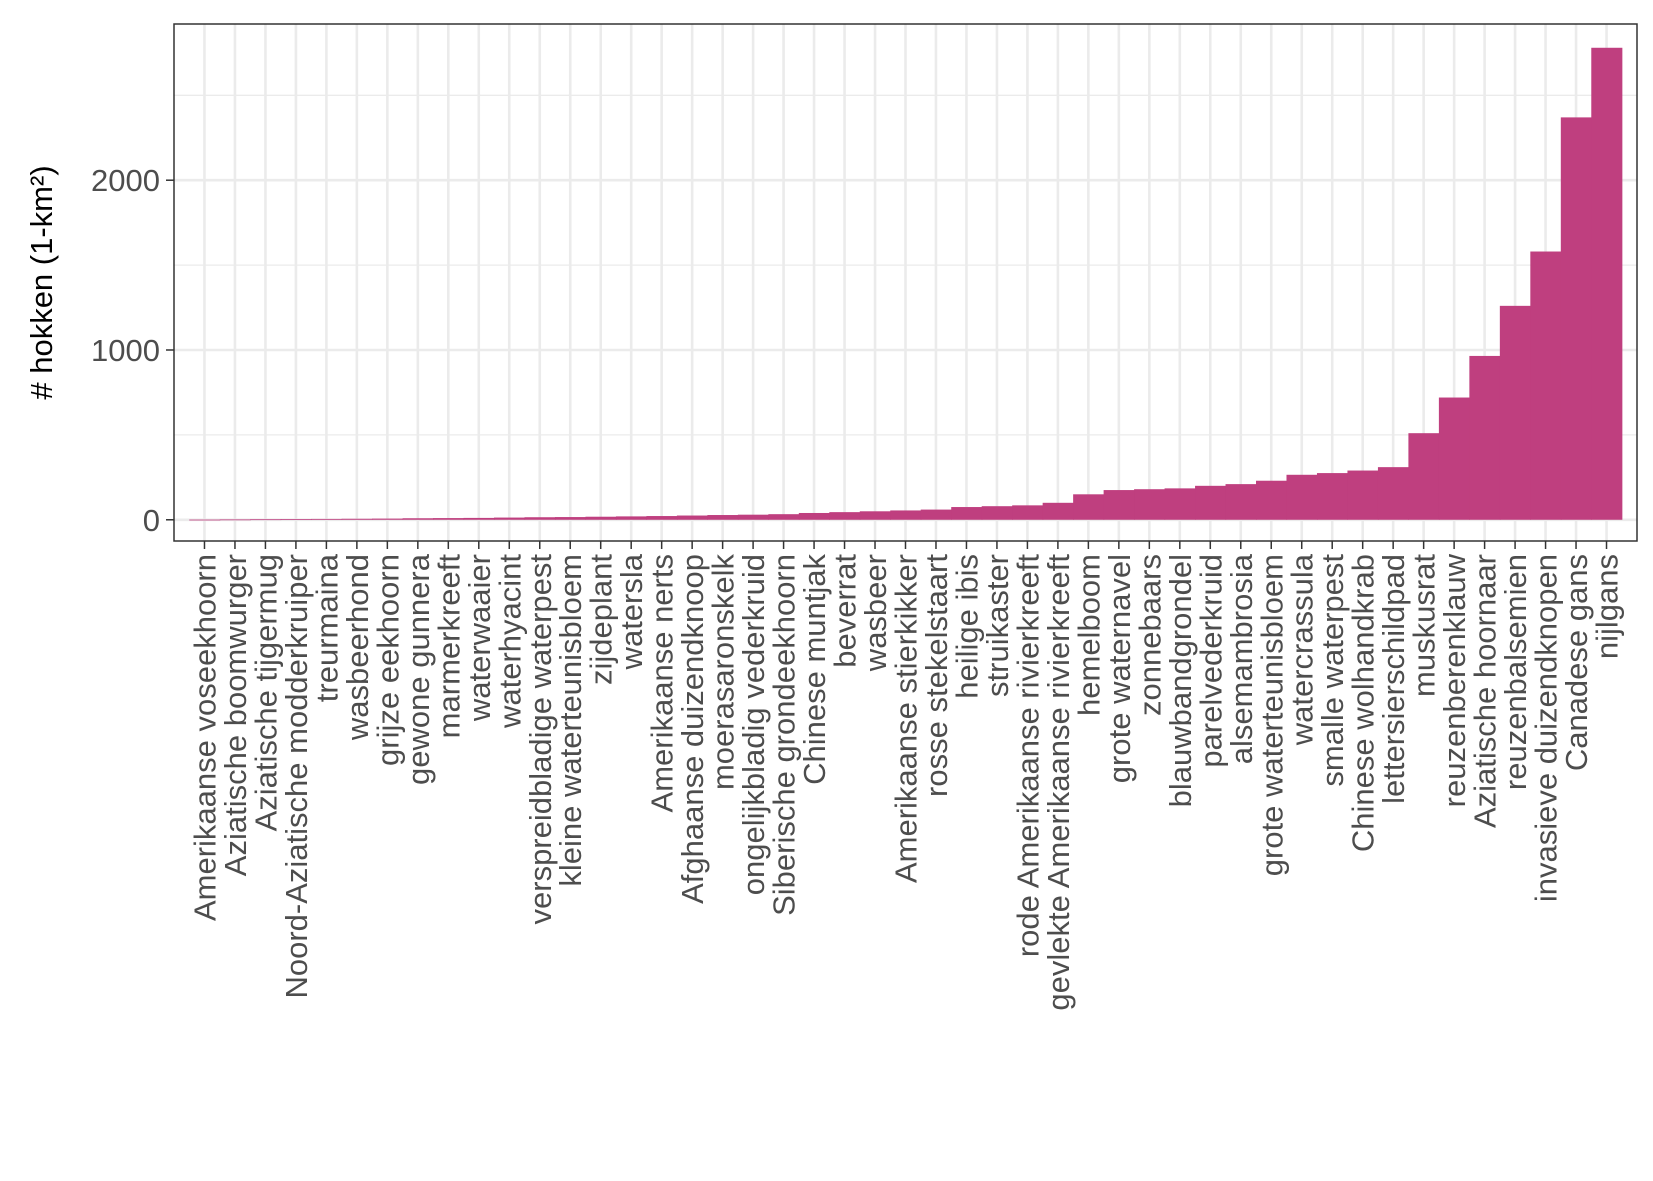  Describe the element at coordinates (479, 638) in the screenshot. I see `x-tick-label: waterwaaier` at that location.